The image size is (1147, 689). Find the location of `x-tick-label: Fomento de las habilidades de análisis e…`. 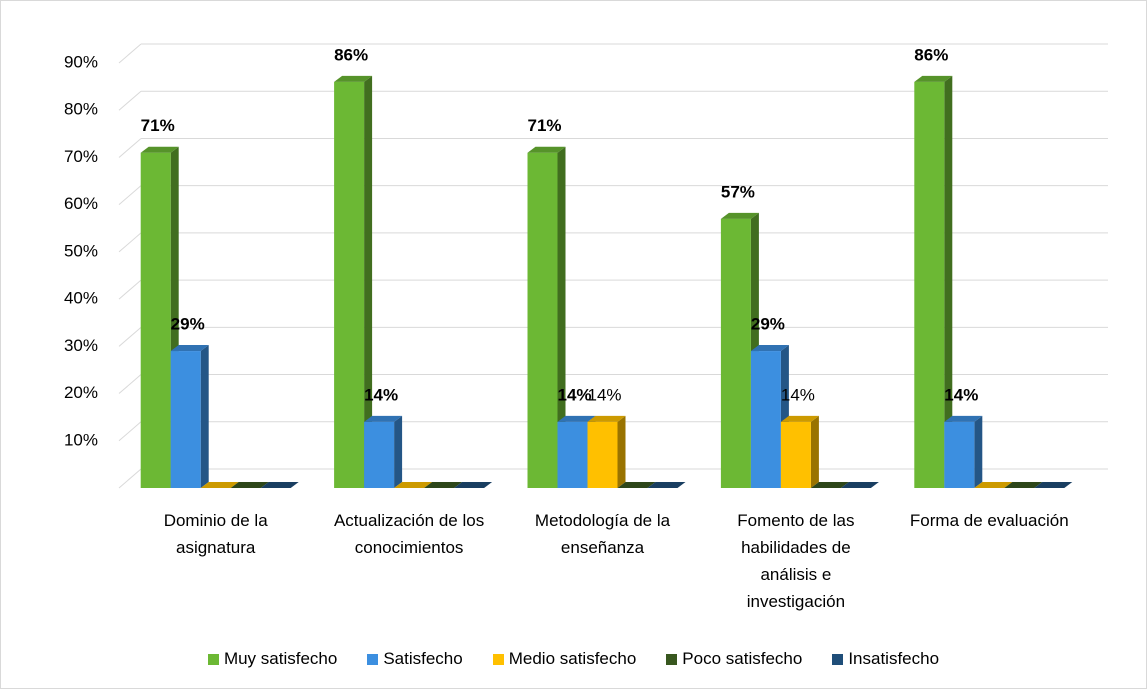

x-tick-label: Fomento de las habilidades de análisis e… is located at coordinates (796, 561).